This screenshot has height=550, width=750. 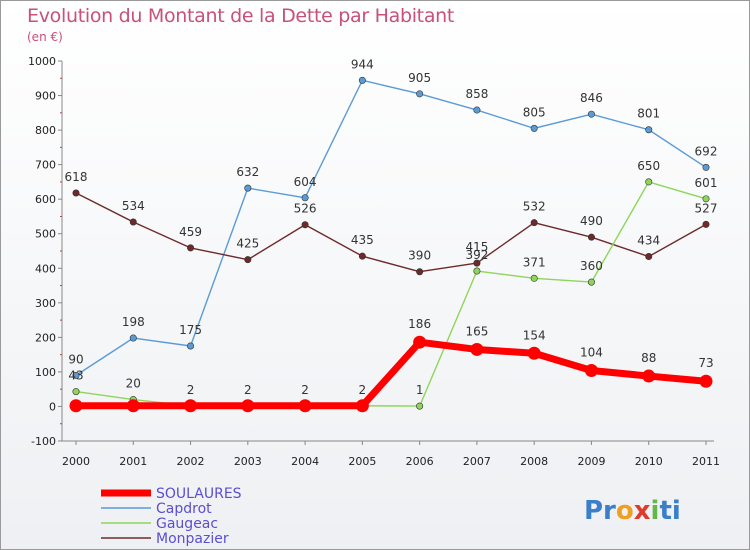 What do you see at coordinates (648, 358) in the screenshot?
I see `data-label-soulaures: 88` at bounding box center [648, 358].